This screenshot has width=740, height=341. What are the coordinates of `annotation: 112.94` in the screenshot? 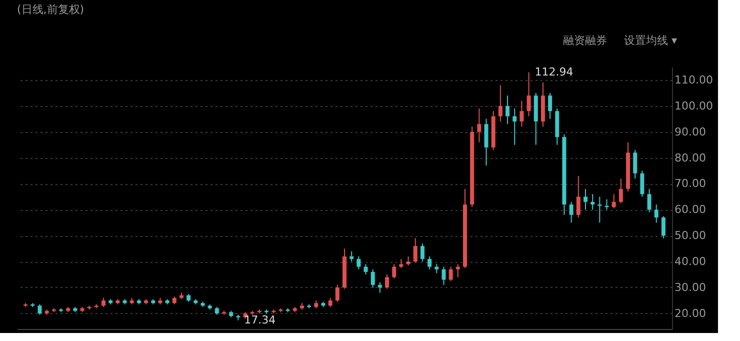 It's located at (554, 71).